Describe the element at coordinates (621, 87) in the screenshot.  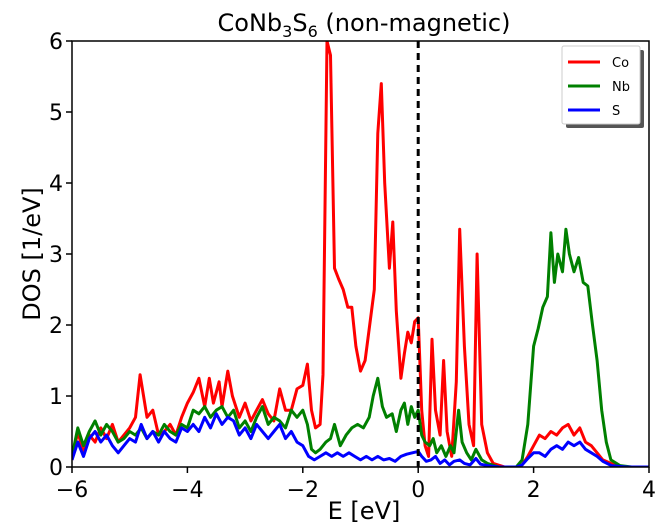
I see `legend-label-nb: Nb` at that location.